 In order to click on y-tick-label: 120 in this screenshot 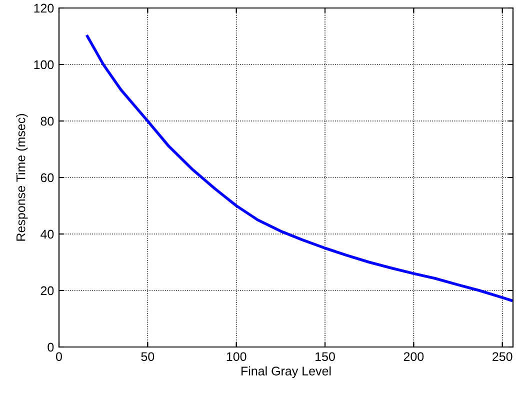, I will do `click(44, 8)`.